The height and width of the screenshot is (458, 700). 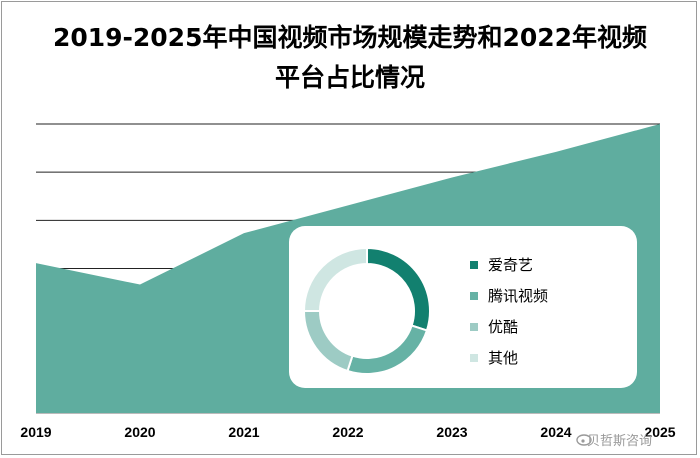 I want to click on x-tick-label: 2025, so click(x=659, y=432).